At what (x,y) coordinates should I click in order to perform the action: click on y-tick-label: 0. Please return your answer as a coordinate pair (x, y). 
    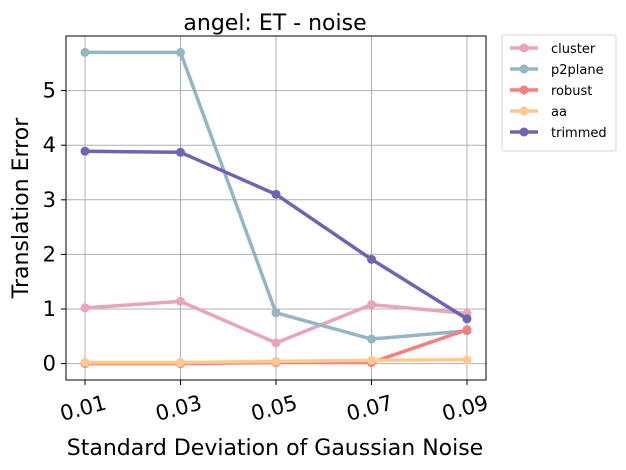
    Looking at the image, I should click on (49, 364).